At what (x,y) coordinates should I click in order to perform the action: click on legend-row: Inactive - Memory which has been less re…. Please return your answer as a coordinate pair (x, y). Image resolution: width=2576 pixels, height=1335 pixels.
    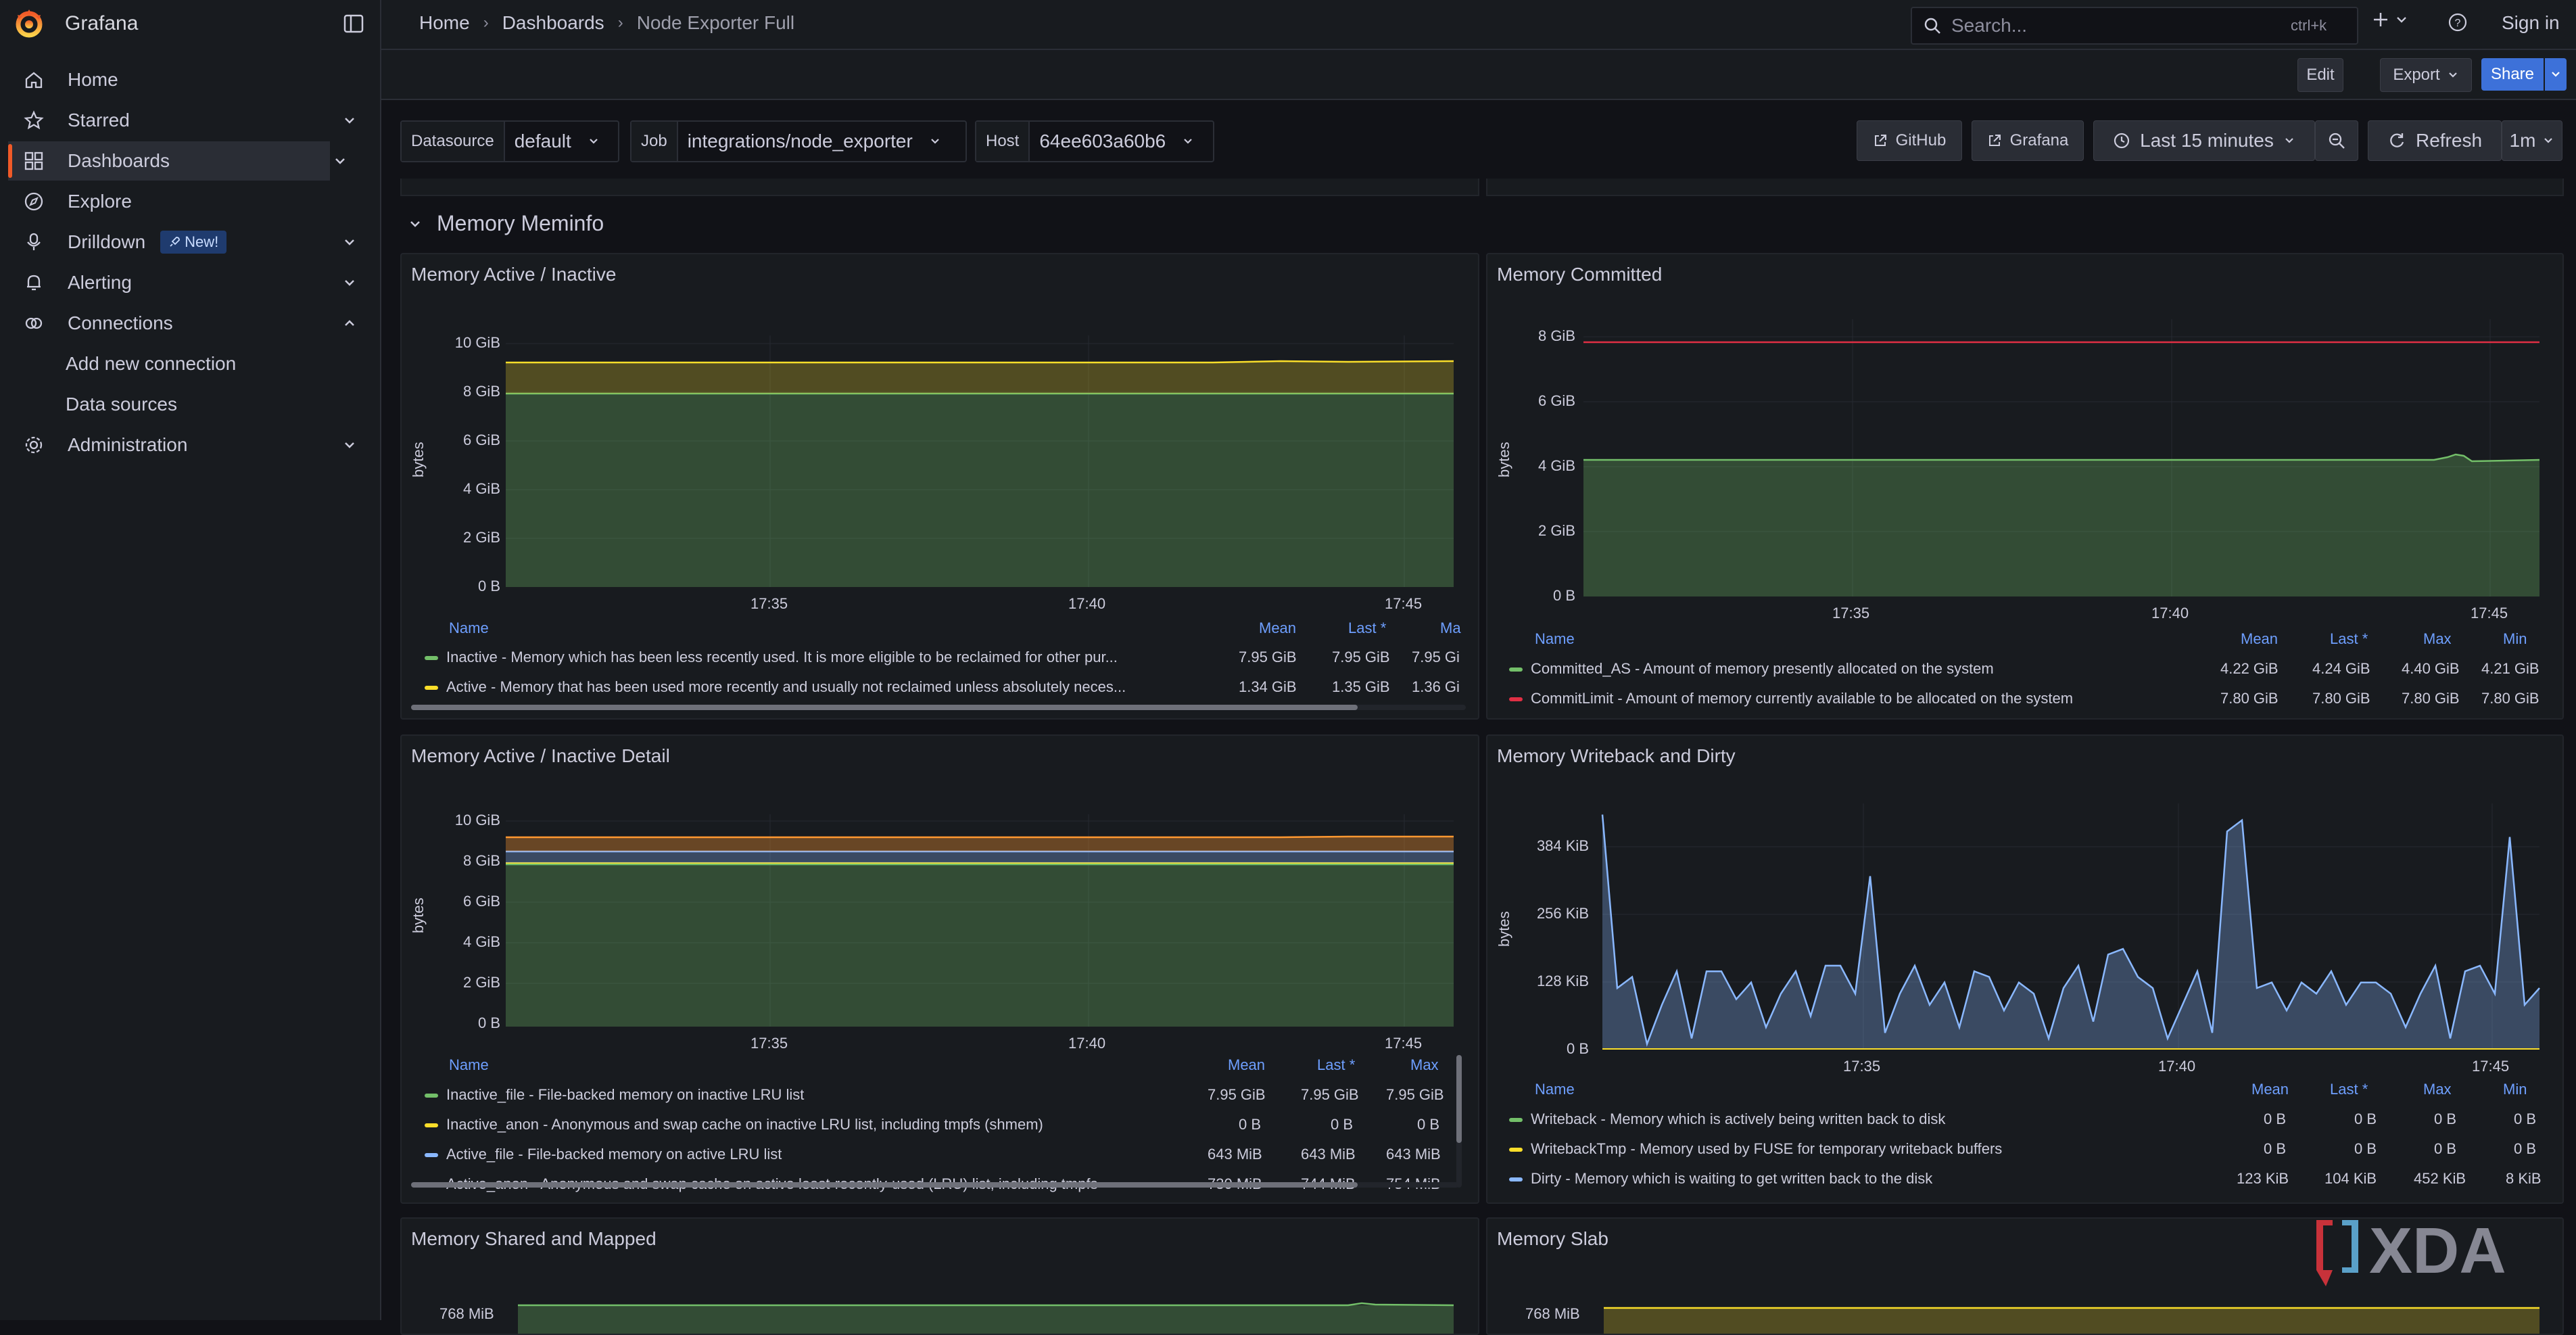
    Looking at the image, I should click on (771, 657).